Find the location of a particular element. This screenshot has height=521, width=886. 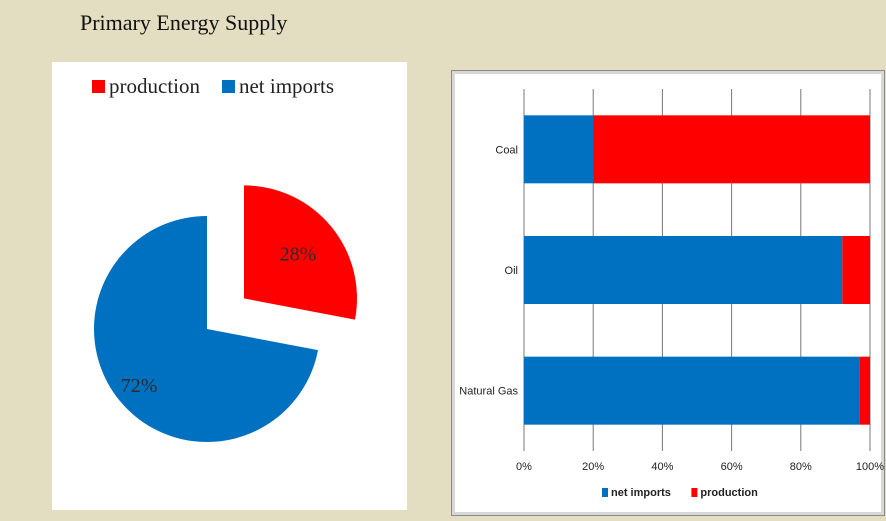

bar-legend-swatch-production is located at coordinates (694, 492).